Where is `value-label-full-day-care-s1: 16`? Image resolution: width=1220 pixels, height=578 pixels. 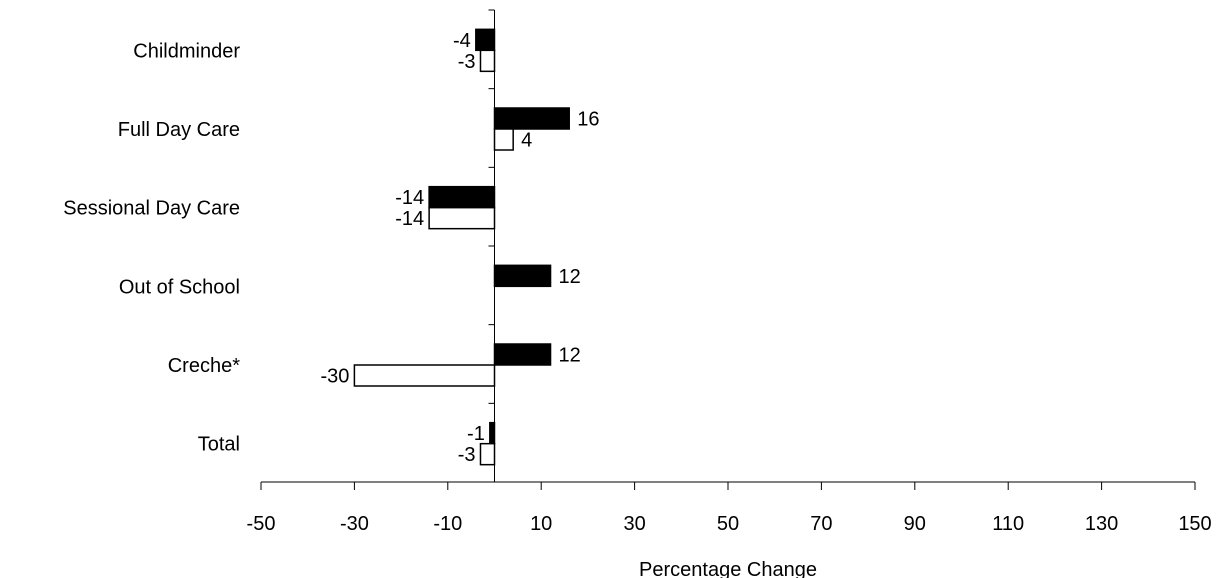
value-label-full-day-care-s1: 16 is located at coordinates (588, 120).